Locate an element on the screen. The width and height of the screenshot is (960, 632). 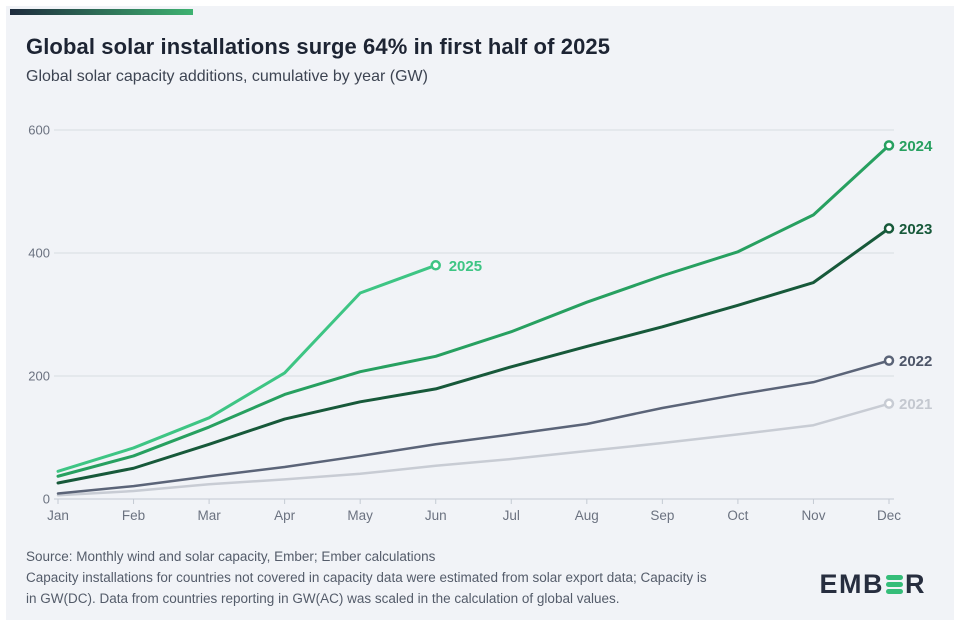
series-label-2024: 2024 is located at coordinates (916, 146).